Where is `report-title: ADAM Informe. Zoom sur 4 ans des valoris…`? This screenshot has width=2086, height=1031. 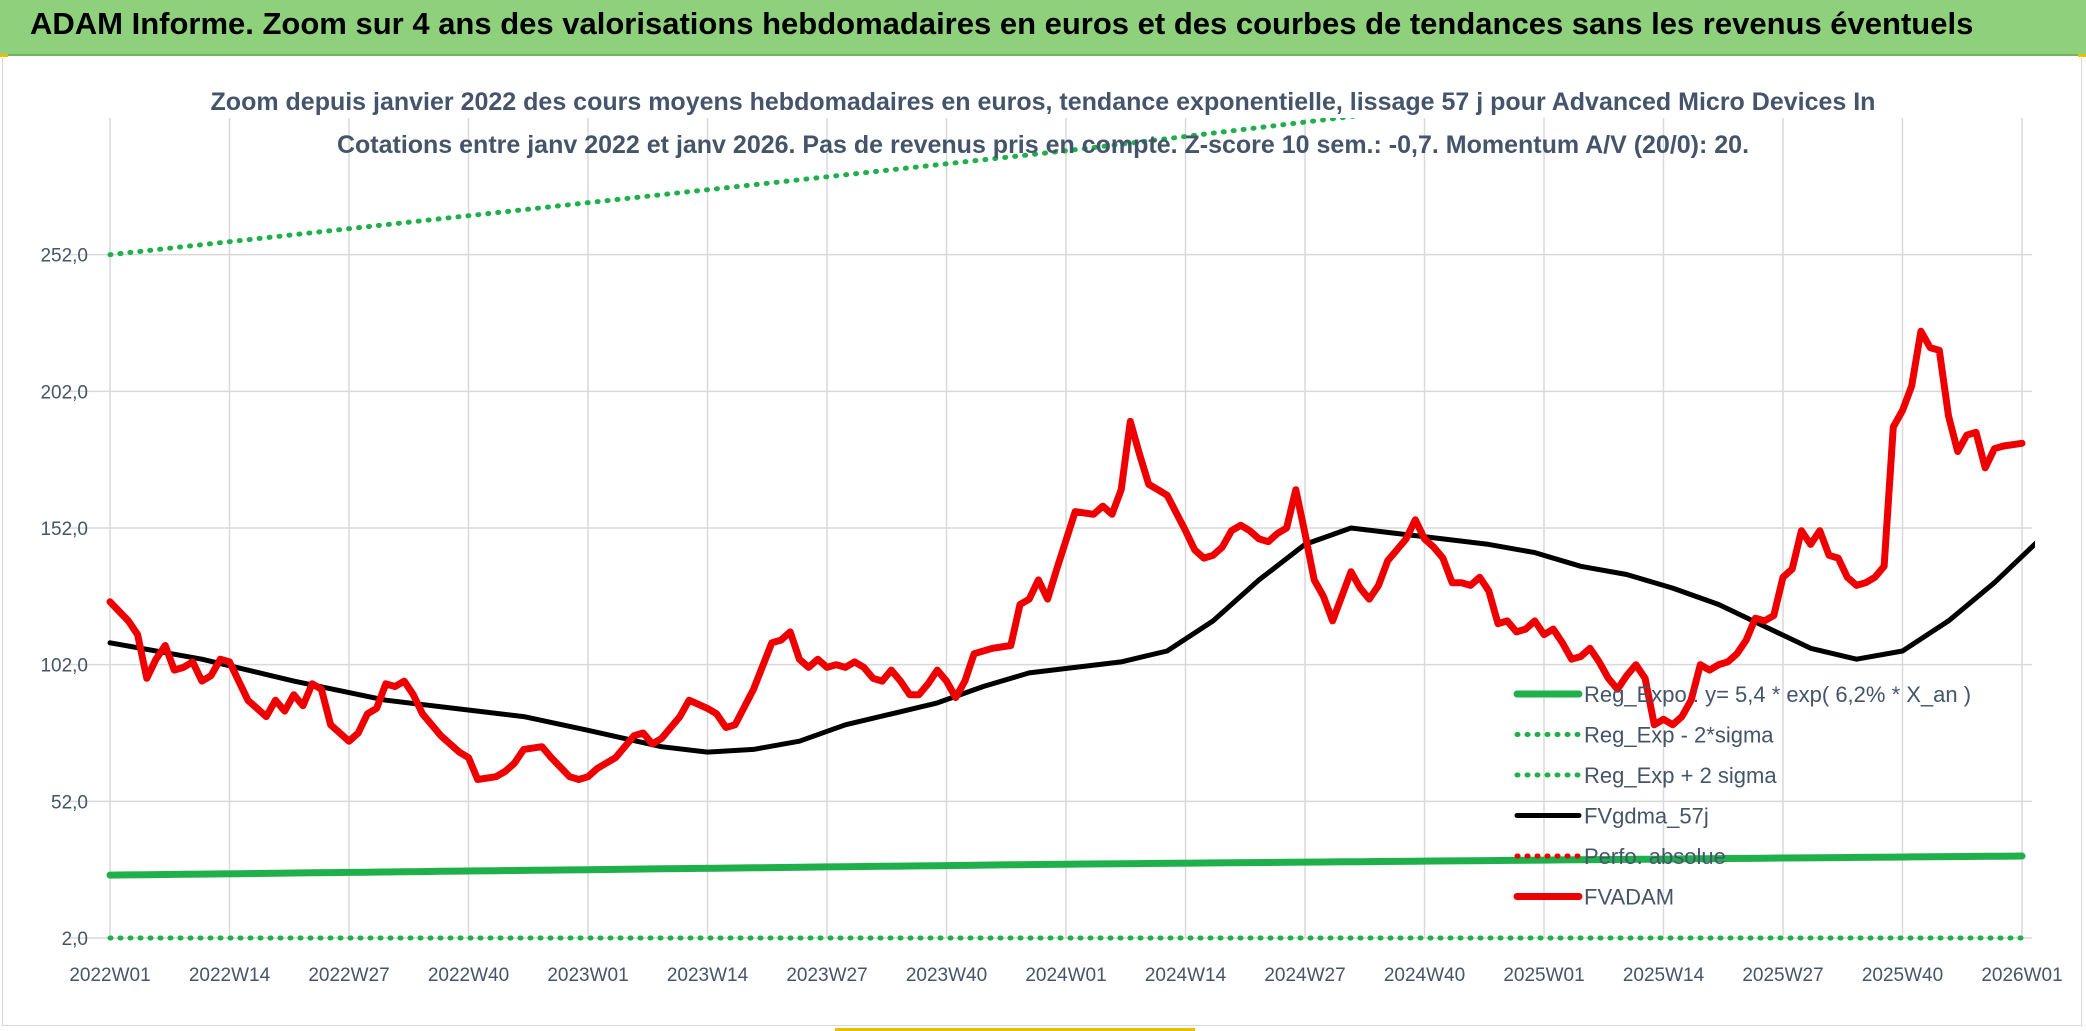
report-title: ADAM Informe. Zoom sur 4 ans des valoris… is located at coordinates (1002, 23).